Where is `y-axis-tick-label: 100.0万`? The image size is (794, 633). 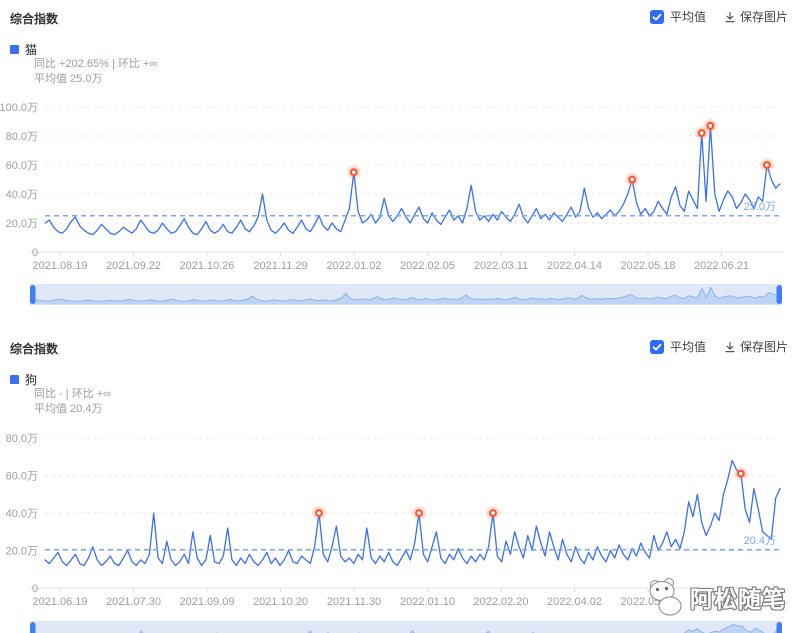
y-axis-tick-label: 100.0万 is located at coordinates (19, 108).